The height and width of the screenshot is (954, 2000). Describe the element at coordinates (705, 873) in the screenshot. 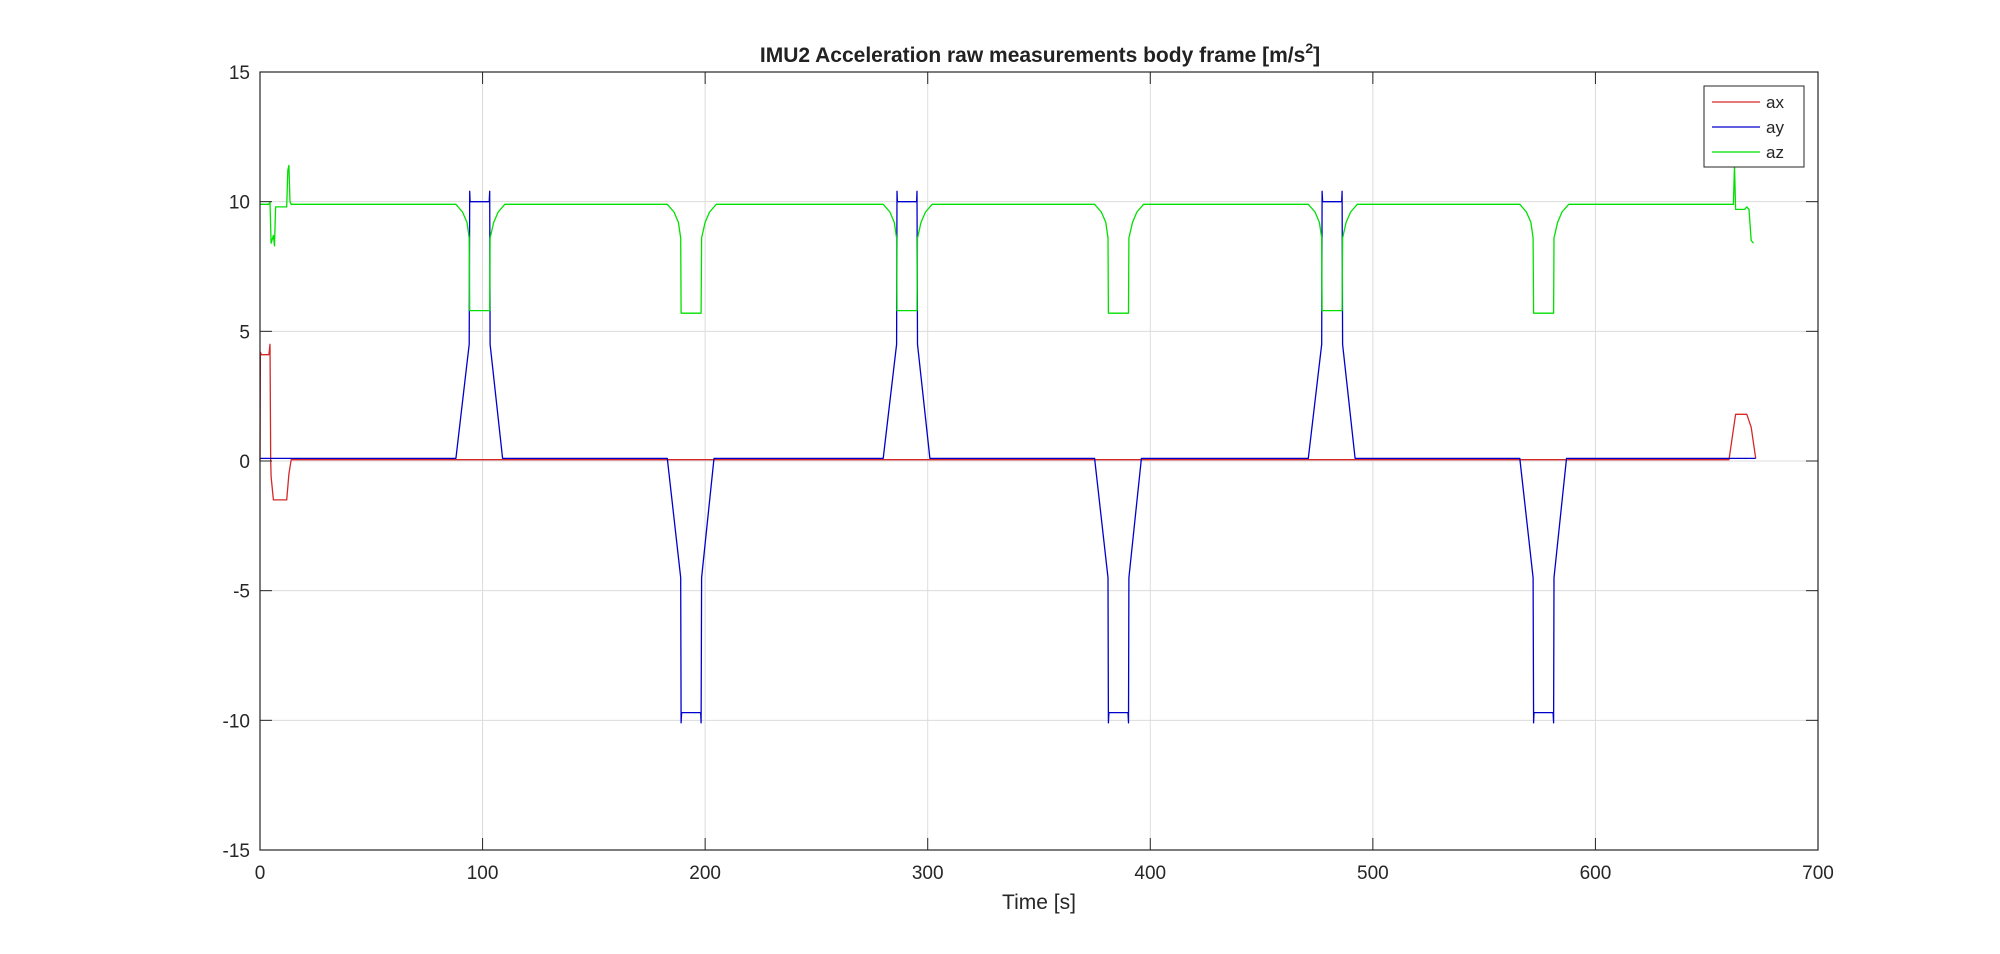

I see `x-tick-label: 200` at that location.